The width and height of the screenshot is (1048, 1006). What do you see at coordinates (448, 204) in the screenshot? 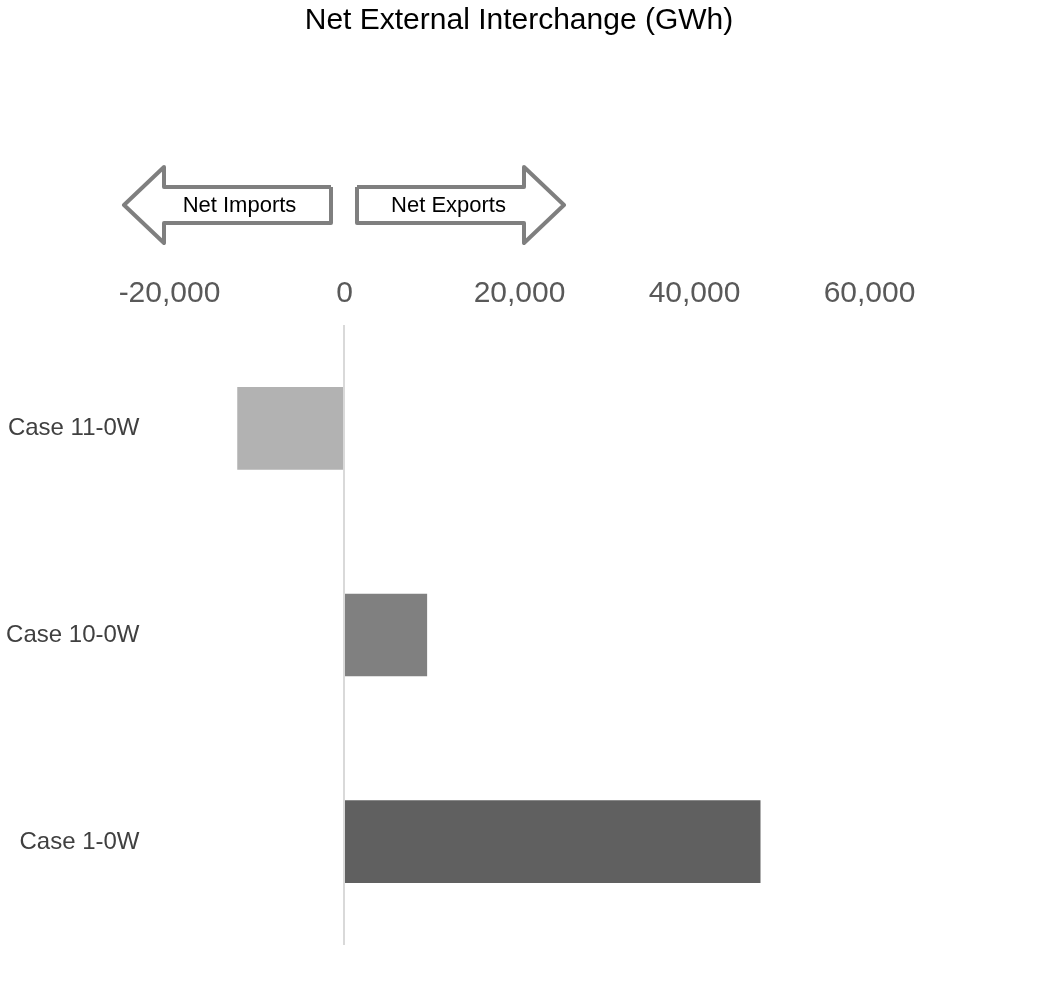
I see `text: Net Exports` at bounding box center [448, 204].